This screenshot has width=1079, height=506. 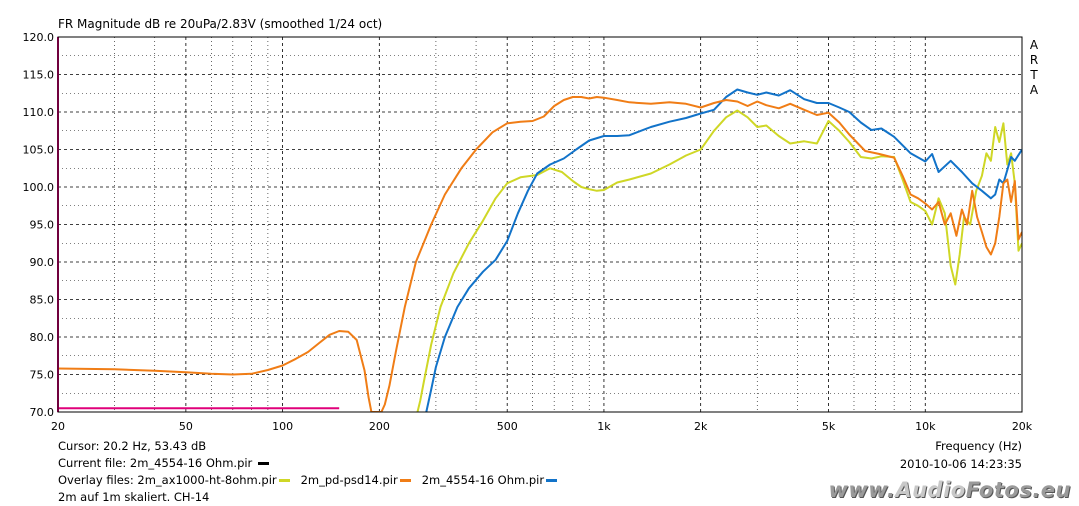 I want to click on overlay-file-label: 2m_4554-16 Ohm.pir, so click(x=483, y=480).